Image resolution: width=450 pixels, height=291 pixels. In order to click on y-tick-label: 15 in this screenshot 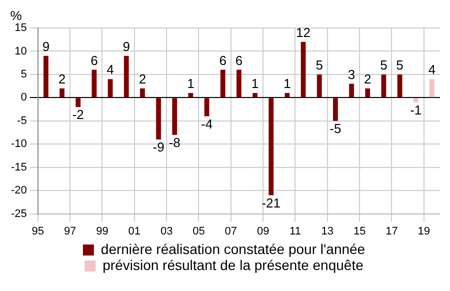, I will do `click(20, 28)`.